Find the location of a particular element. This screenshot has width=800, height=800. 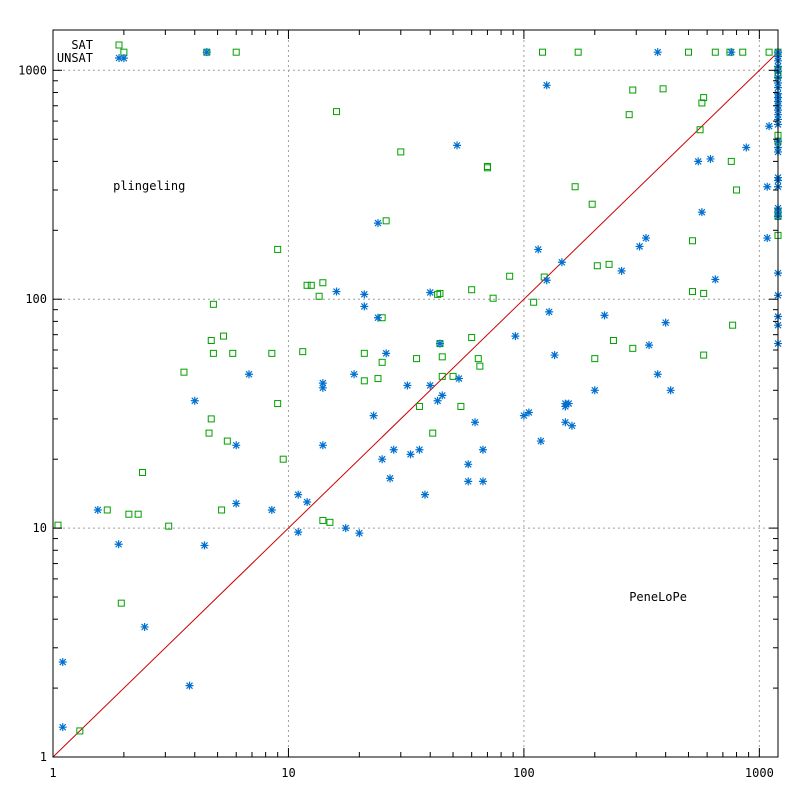

legend-unsat-marker is located at coordinates (119, 58).